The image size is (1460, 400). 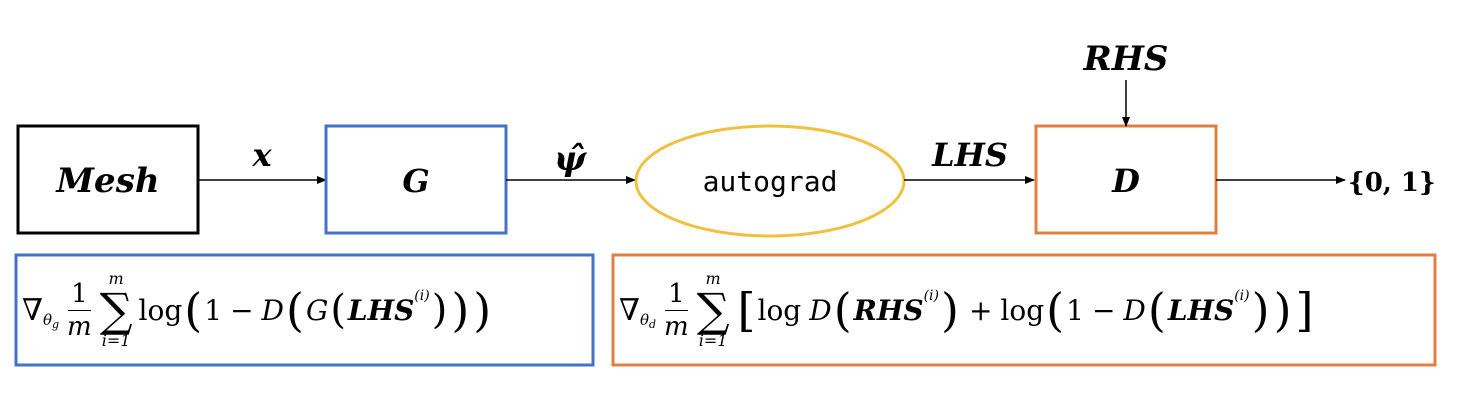 I want to click on plus-sign: +, so click(x=980, y=310).